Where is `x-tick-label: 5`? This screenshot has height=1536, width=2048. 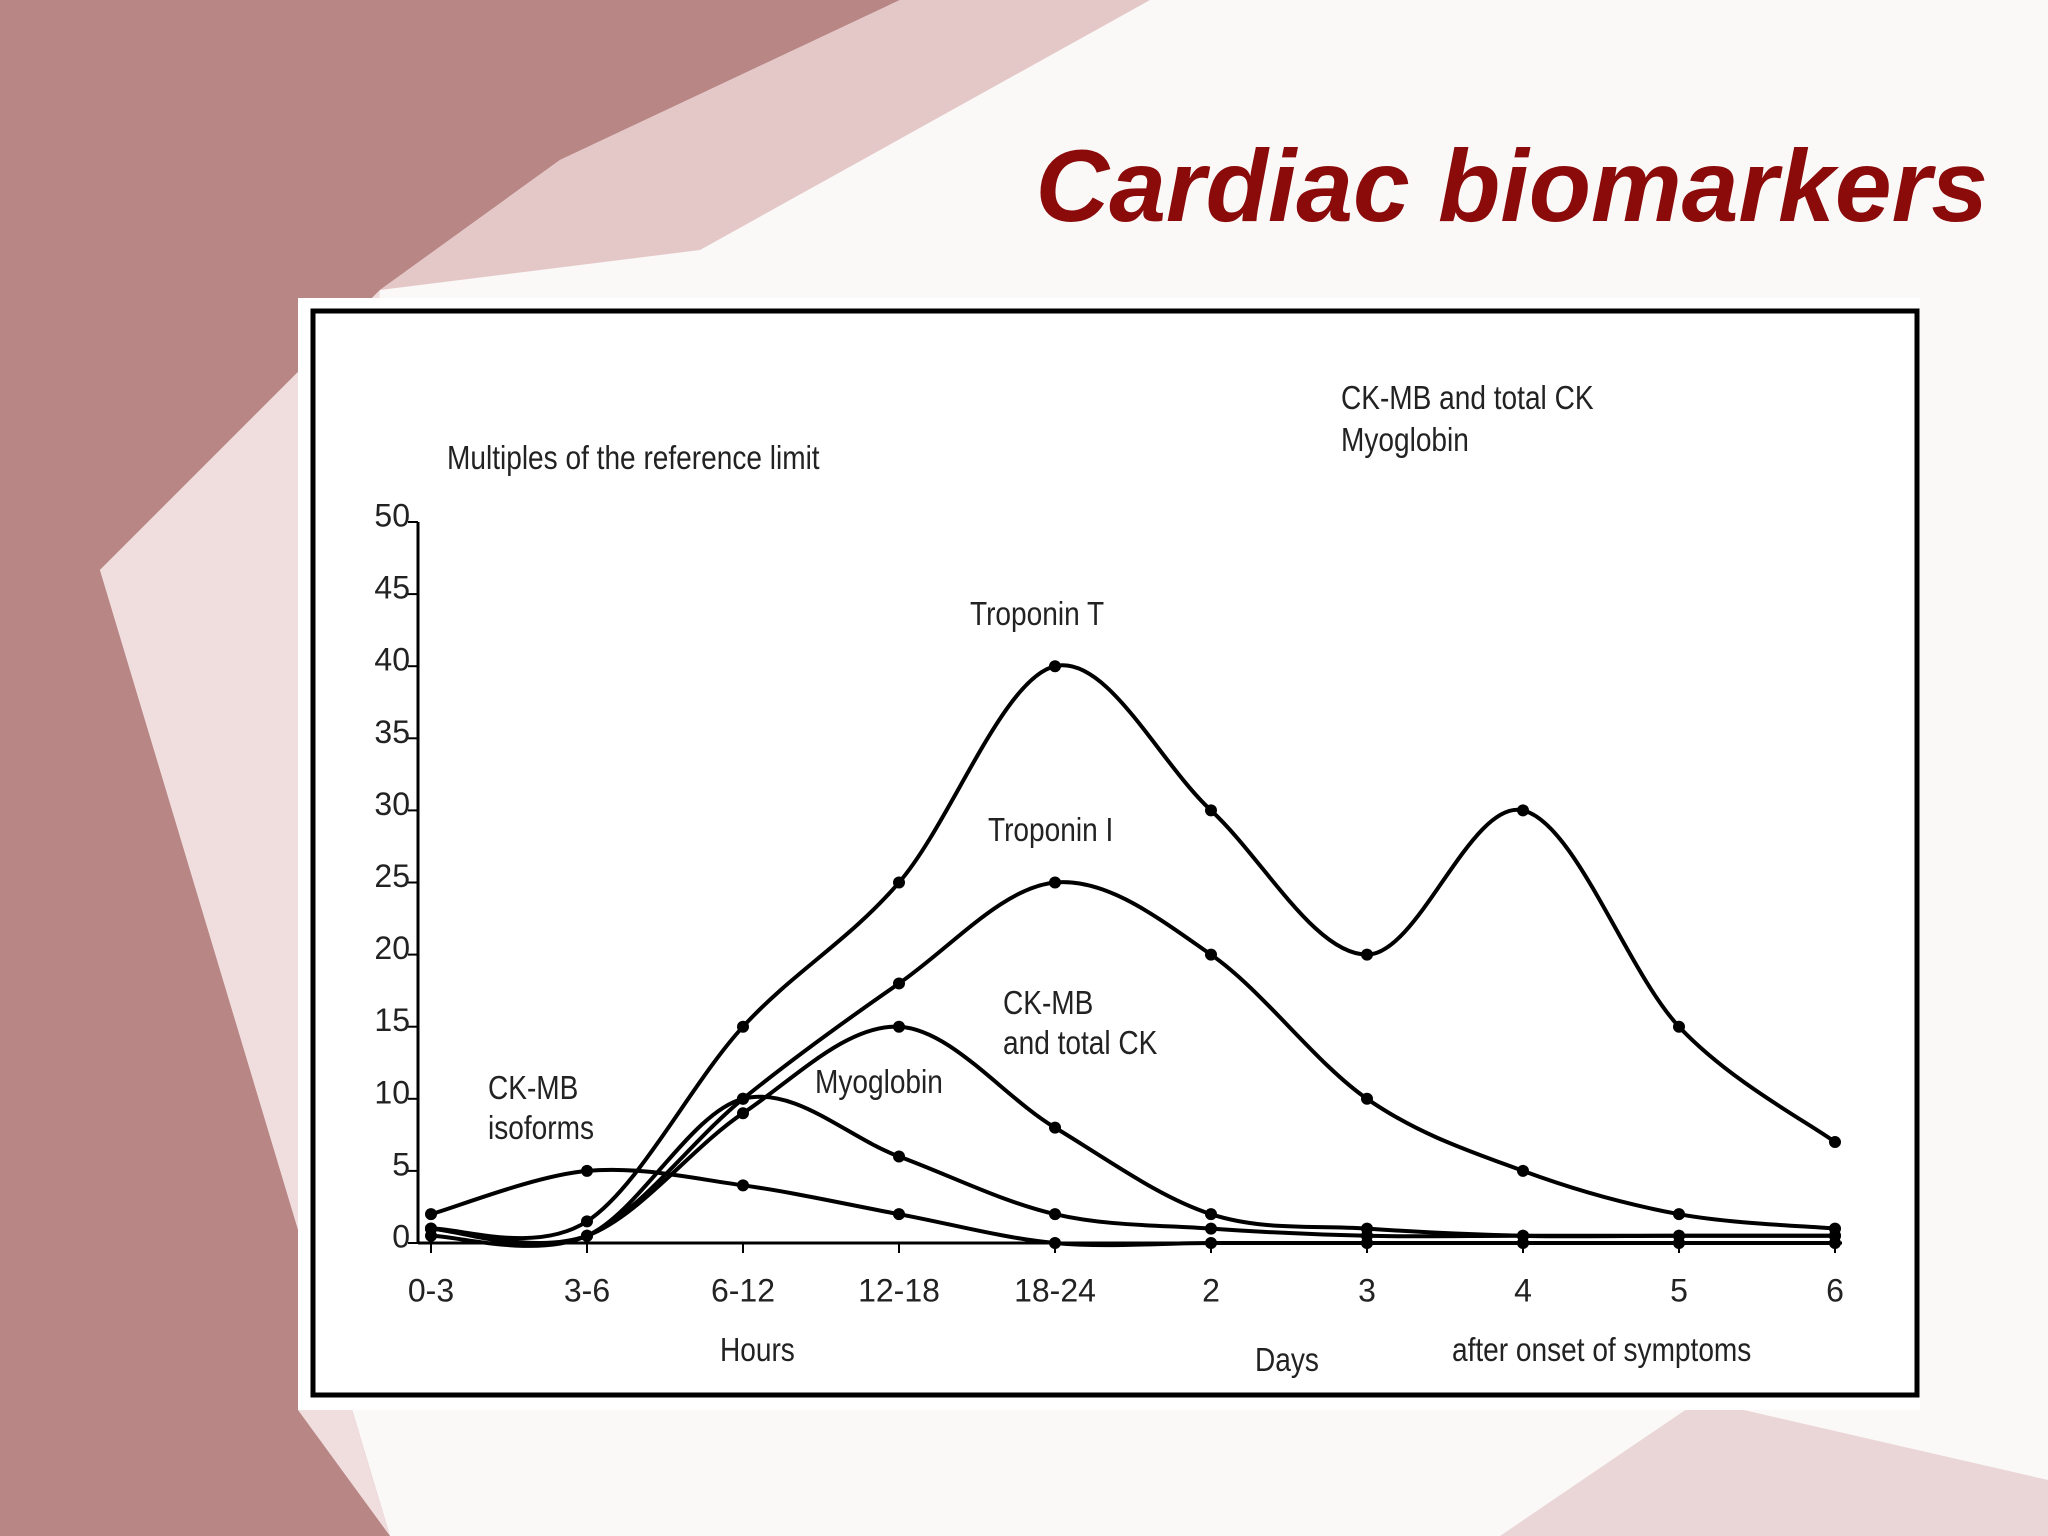
x-tick-label: 5 is located at coordinates (1679, 1290).